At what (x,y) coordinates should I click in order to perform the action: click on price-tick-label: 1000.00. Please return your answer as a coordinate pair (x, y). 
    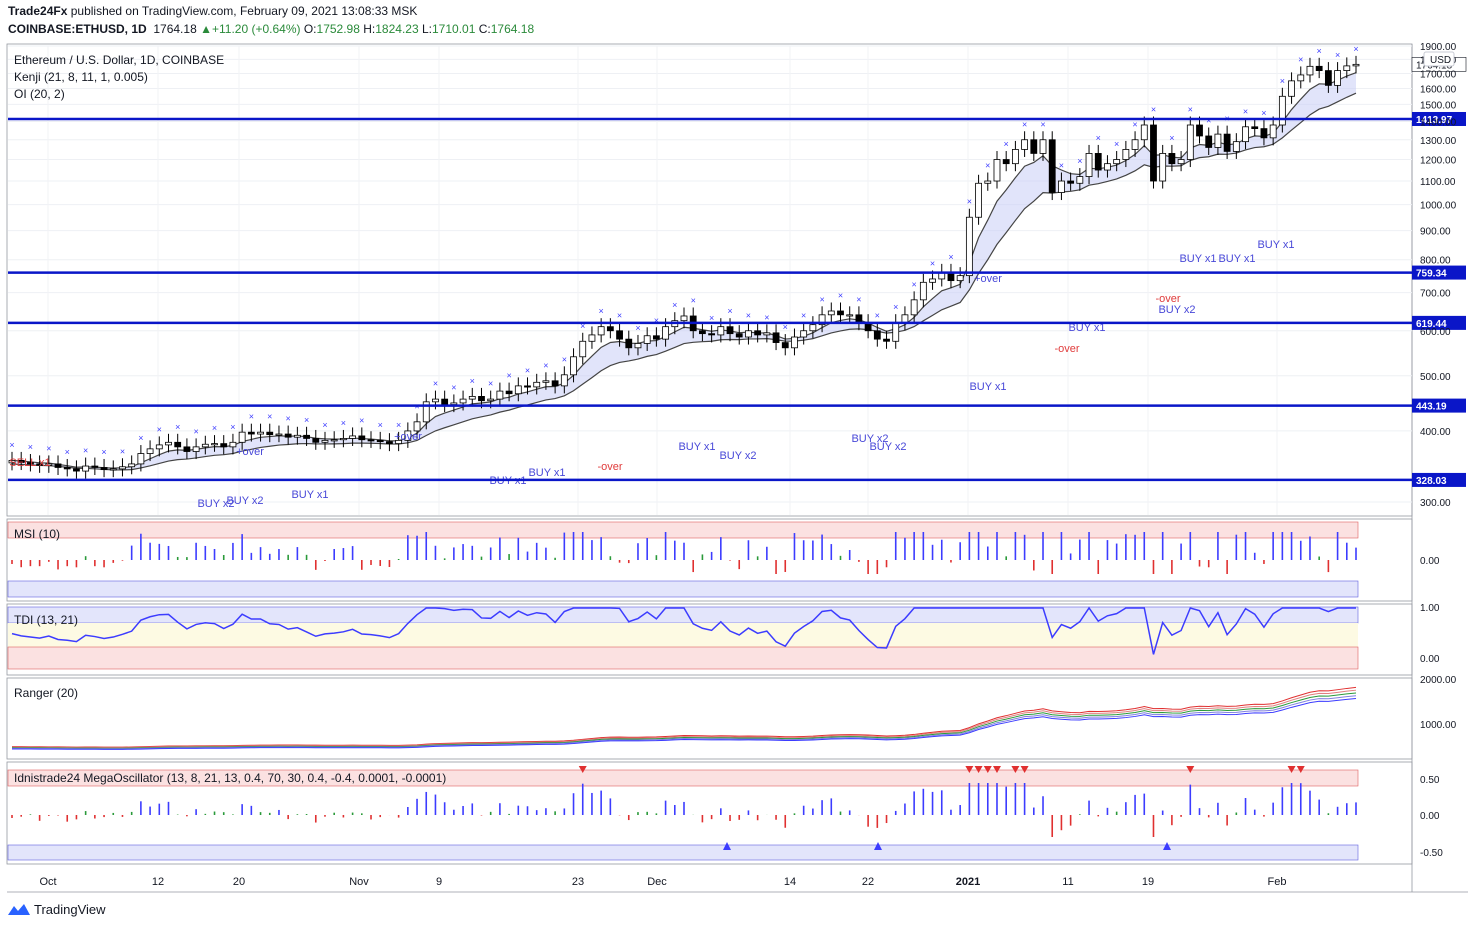
    Looking at the image, I should click on (1438, 206).